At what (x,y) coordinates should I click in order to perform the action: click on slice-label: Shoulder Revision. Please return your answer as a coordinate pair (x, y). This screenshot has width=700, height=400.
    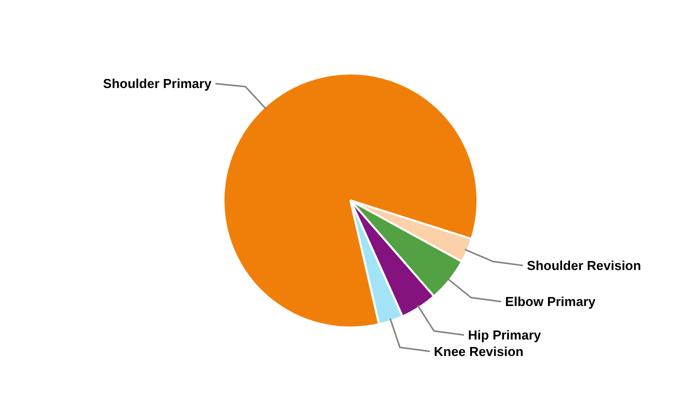
    Looking at the image, I should click on (584, 265).